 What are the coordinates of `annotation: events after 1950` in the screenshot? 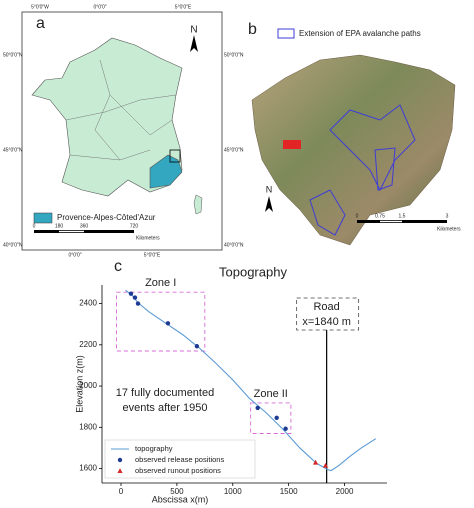 It's located at (164, 408).